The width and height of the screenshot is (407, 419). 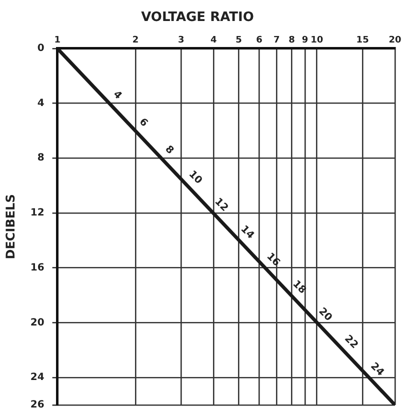 What do you see at coordinates (117, 95) in the screenshot?
I see `annotation: 4` at bounding box center [117, 95].